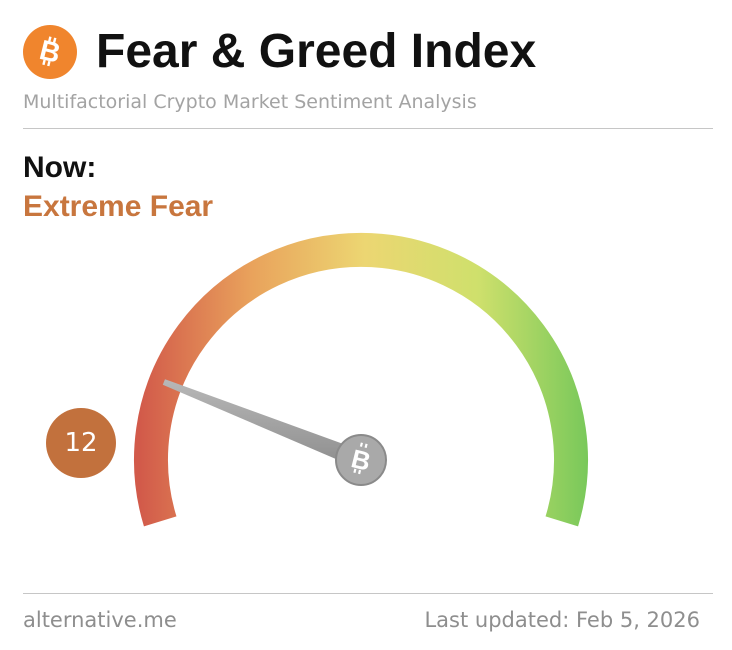  I want to click on gauge-needle, so click(263, 424).